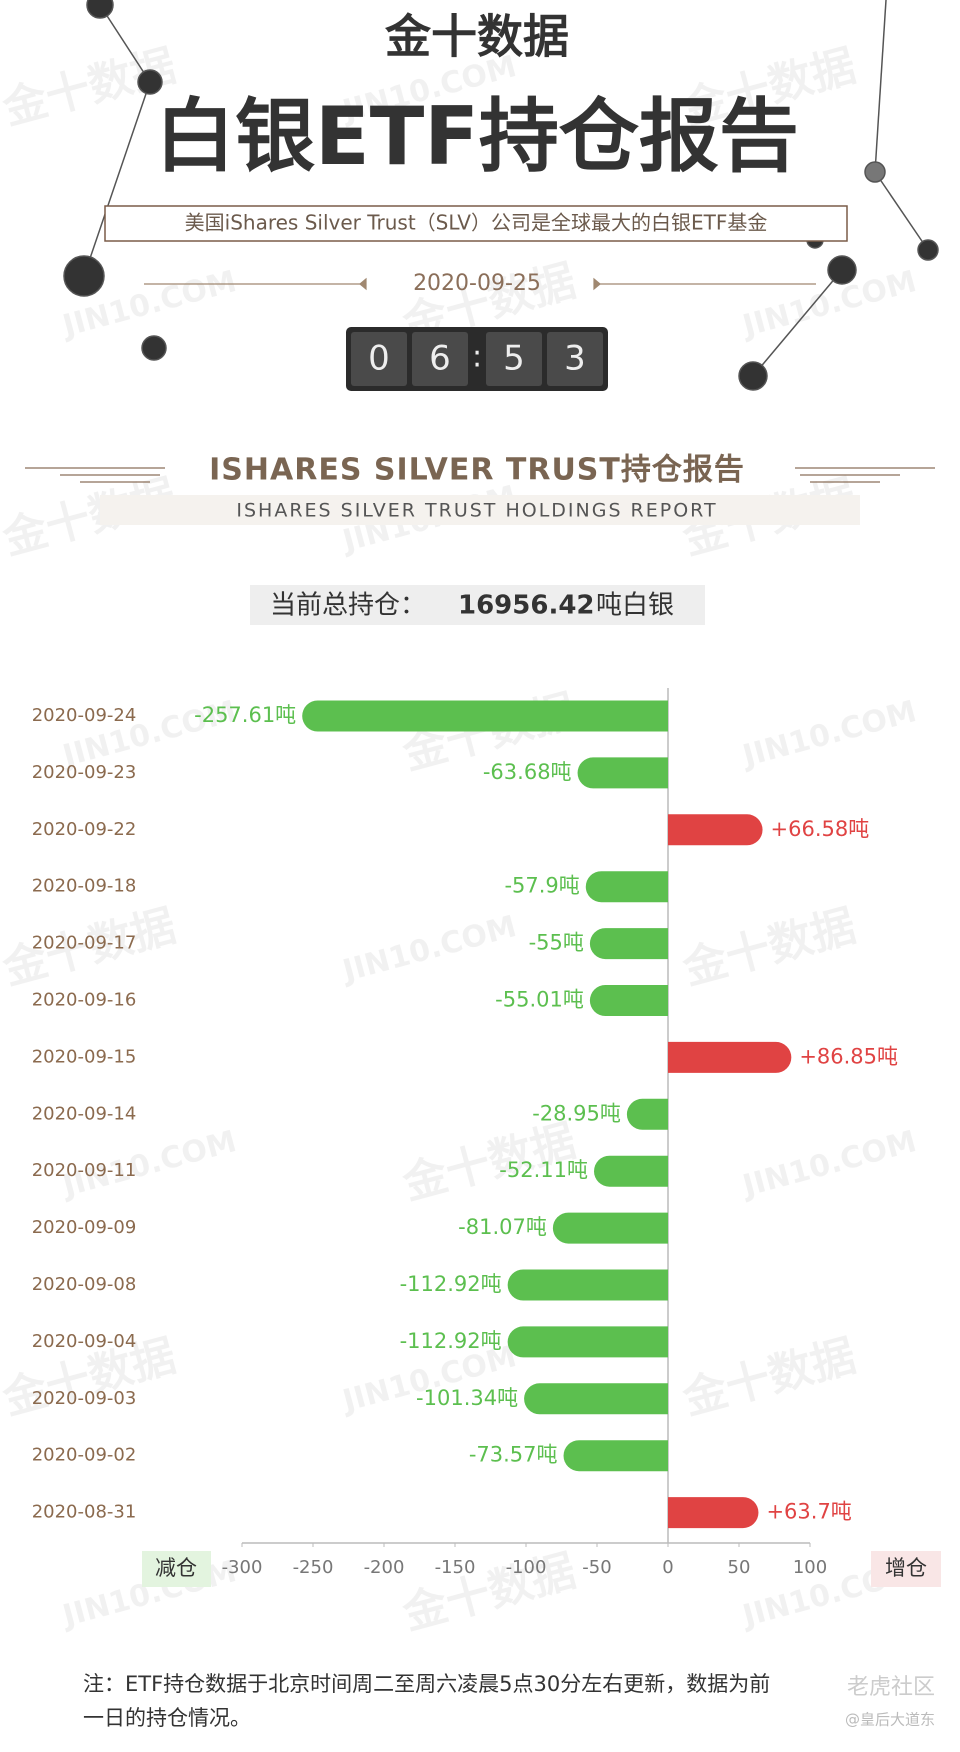 This screenshot has height=1752, width=960. I want to click on decrease-badge, so click(176, 1569).